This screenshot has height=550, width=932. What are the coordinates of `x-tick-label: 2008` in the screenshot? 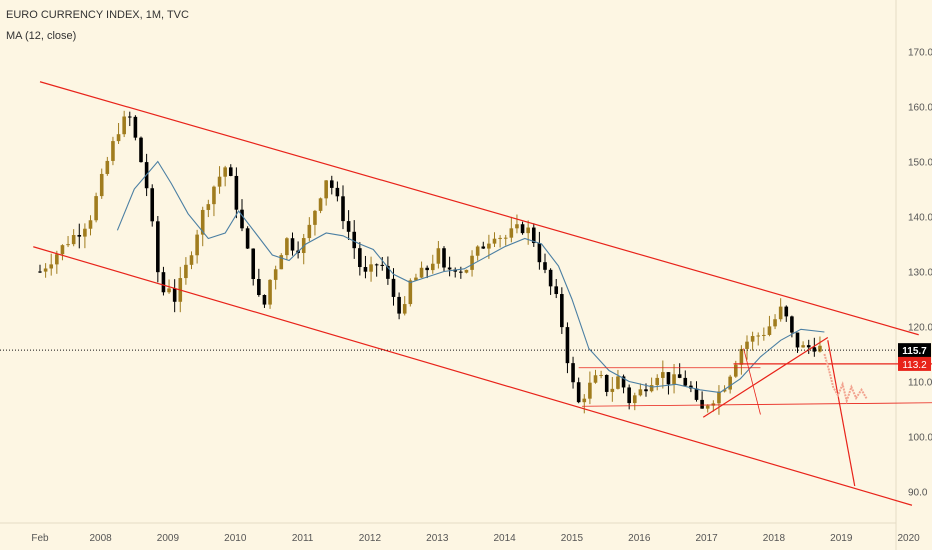 It's located at (100, 538).